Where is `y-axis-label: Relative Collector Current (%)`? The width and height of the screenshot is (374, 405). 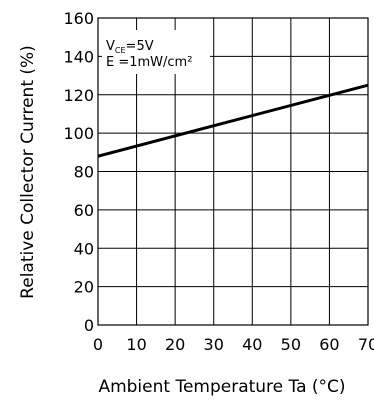
y-axis-label: Relative Collector Current (%) is located at coordinates (28, 172).